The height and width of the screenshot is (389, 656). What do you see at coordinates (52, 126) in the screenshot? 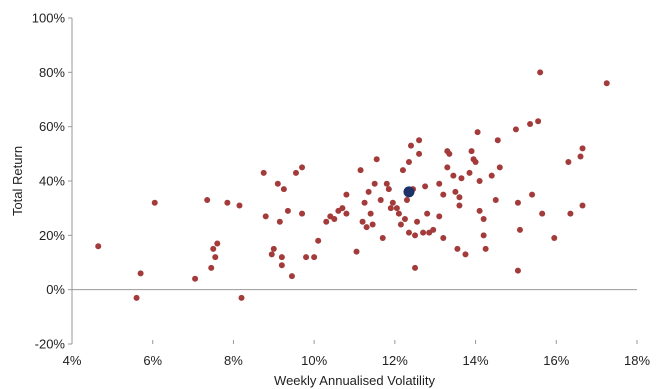
I see `y-tick-label: 60%` at bounding box center [52, 126].